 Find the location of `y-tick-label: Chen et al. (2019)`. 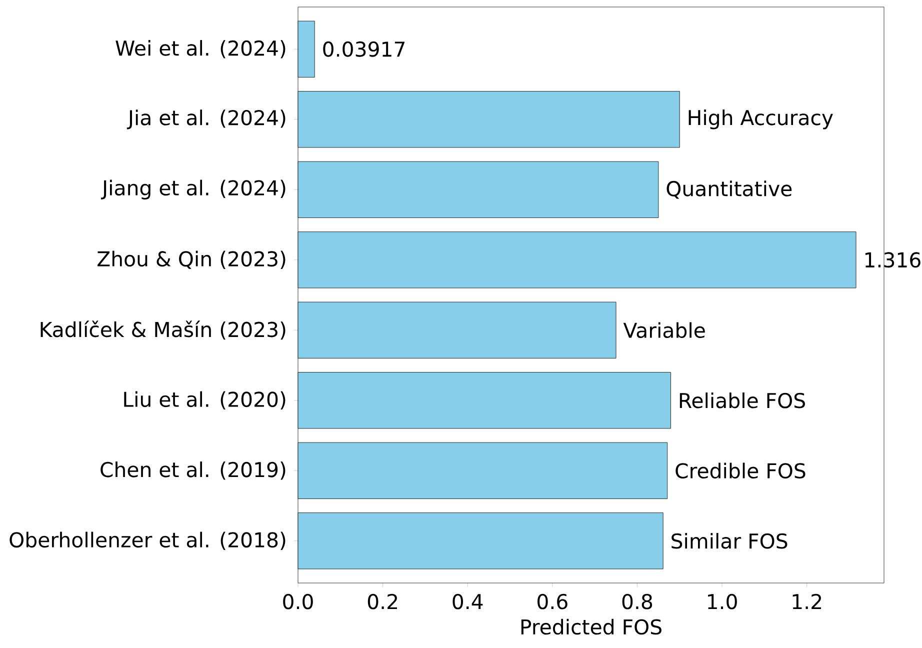

y-tick-label: Chen et al. (2019) is located at coordinates (193, 471).